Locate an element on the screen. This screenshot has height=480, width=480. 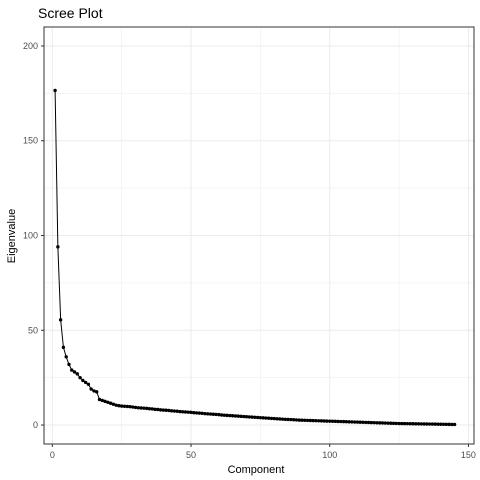
x-tick-label: 0 is located at coordinates (52, 455).